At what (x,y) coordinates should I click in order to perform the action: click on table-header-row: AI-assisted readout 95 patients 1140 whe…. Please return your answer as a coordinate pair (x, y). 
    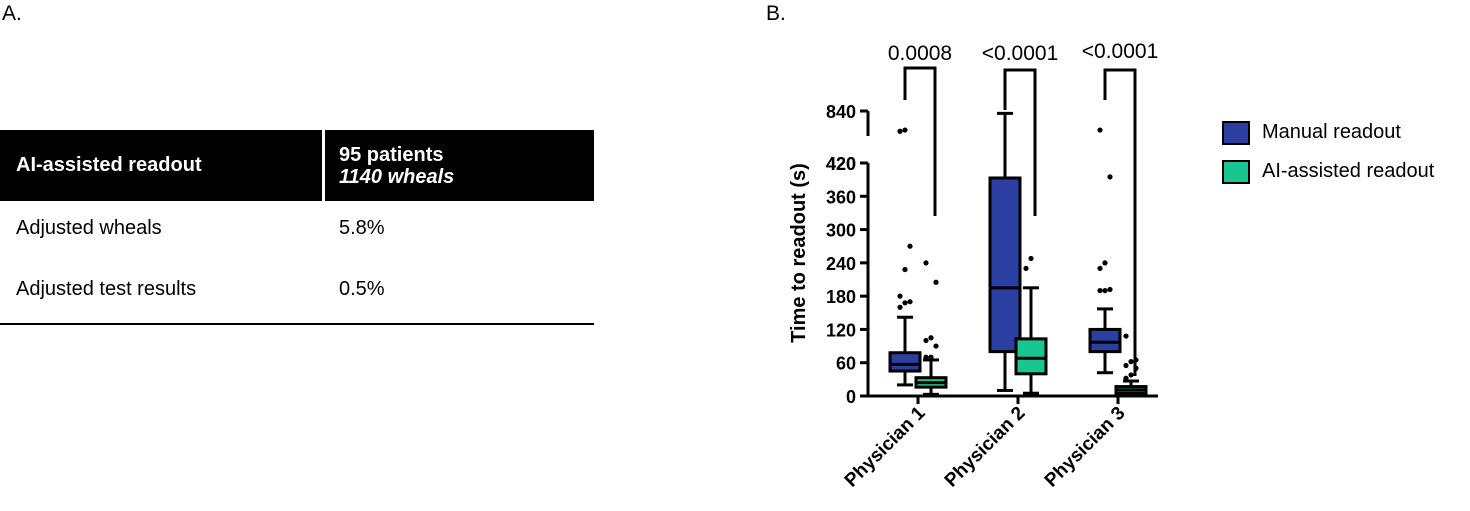
    Looking at the image, I should click on (297, 165).